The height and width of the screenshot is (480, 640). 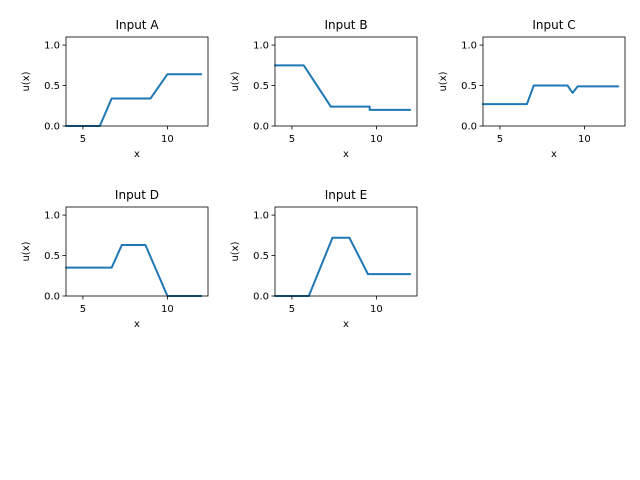 I want to click on subplot-title: Input A, so click(x=137, y=25).